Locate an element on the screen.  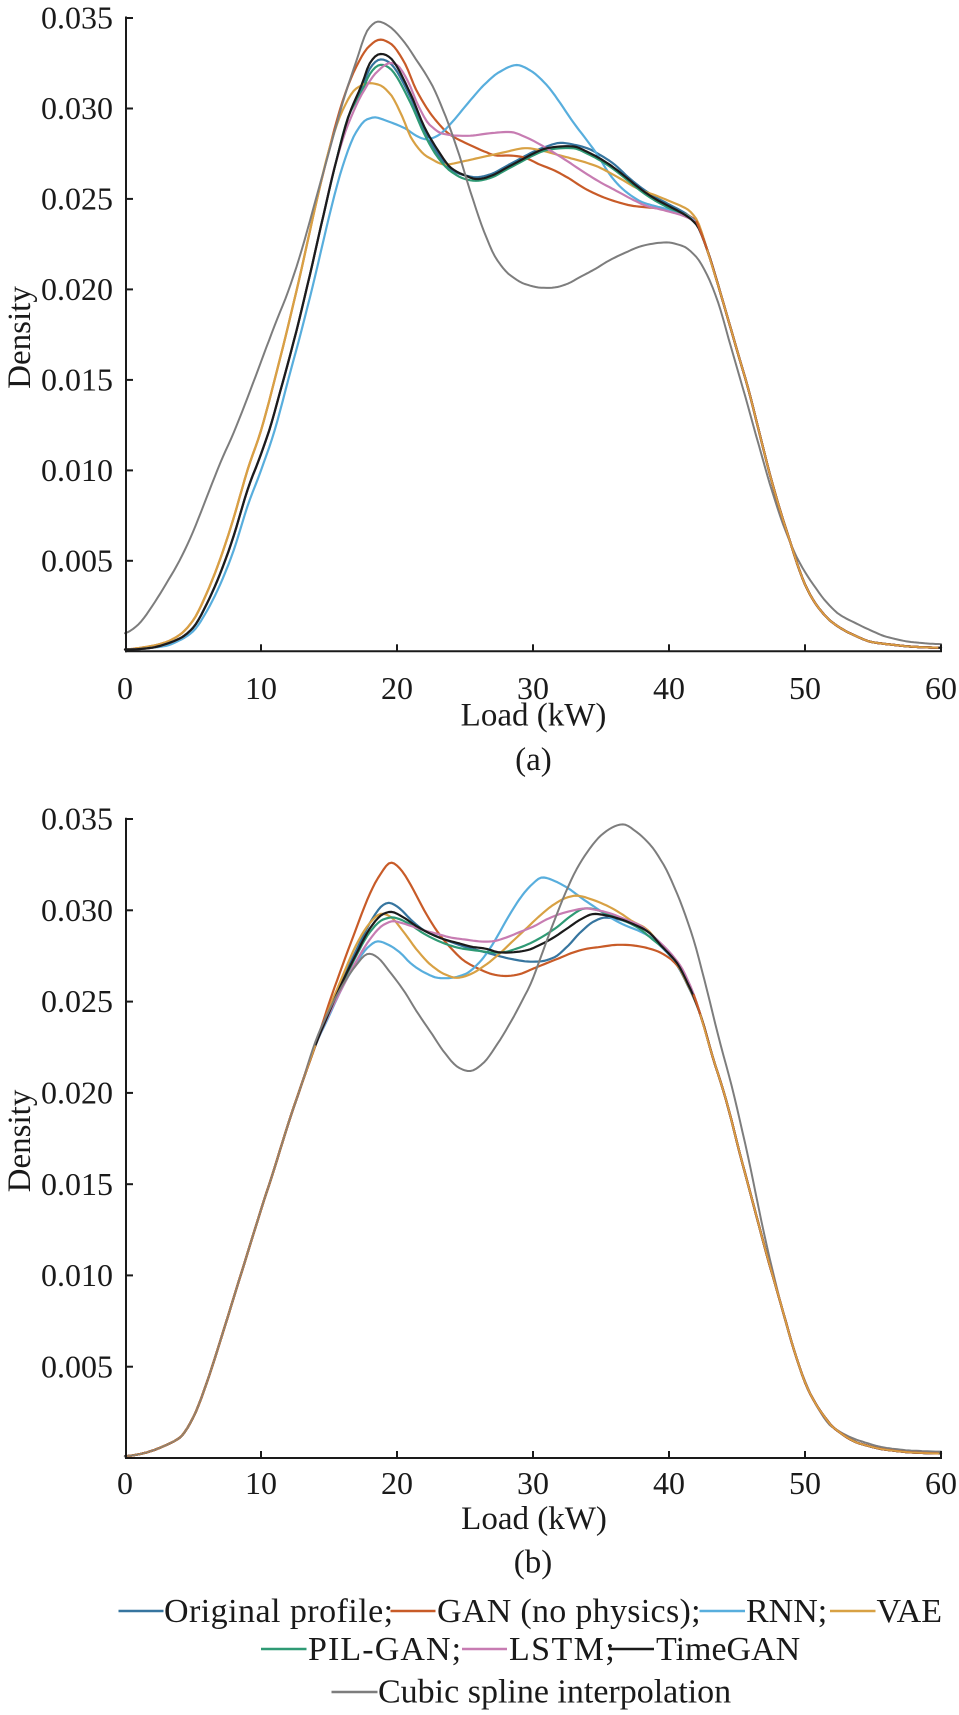
svg-text: (a) is located at coordinates (533, 760).